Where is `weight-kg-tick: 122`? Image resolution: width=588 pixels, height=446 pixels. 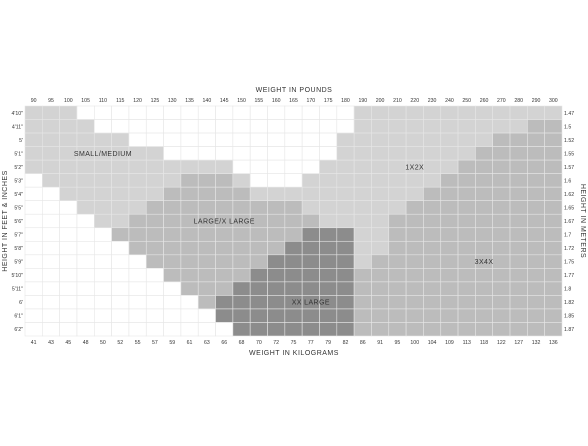 weight-kg-tick: 122 is located at coordinates (501, 343).